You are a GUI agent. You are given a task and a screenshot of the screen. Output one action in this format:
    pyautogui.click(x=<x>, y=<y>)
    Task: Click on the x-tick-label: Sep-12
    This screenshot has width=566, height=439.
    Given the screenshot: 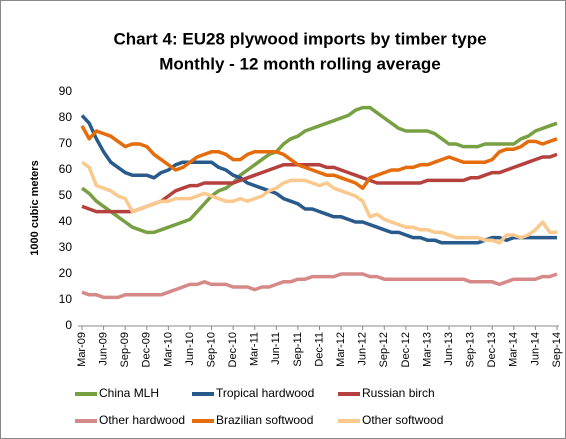 What is the action you would take?
    pyautogui.click(x=384, y=349)
    